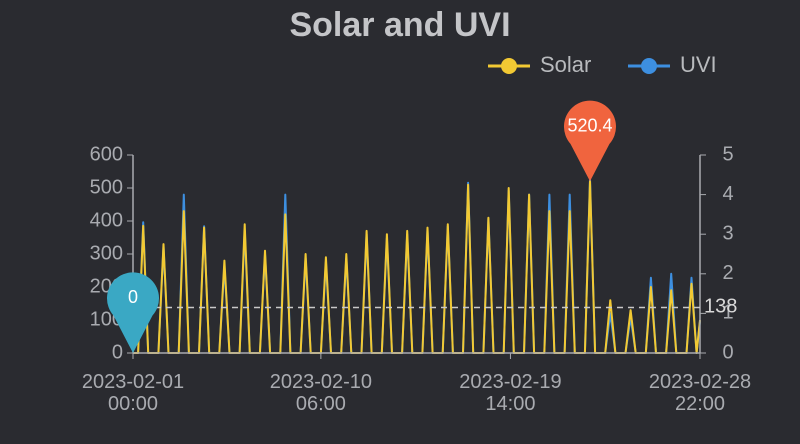 This screenshot has width=800, height=444. What do you see at coordinates (727, 273) in the screenshot?
I see `y2-tick-label: 2` at bounding box center [727, 273].